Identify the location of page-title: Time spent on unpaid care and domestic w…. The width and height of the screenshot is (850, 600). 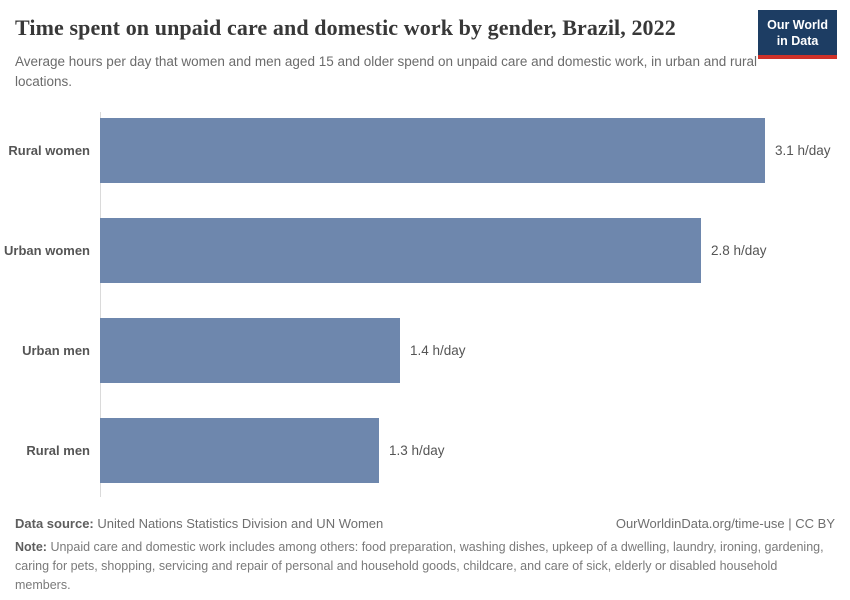
(345, 27).